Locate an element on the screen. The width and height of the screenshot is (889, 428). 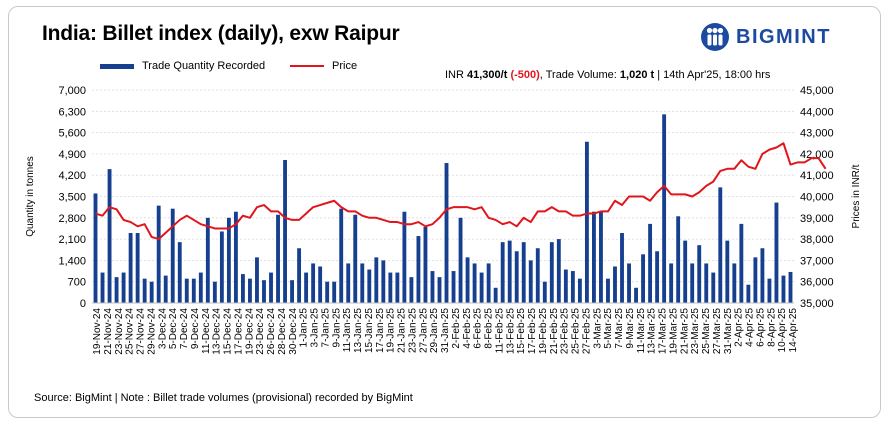
info-volume: 1,020 t is located at coordinates (637, 75).